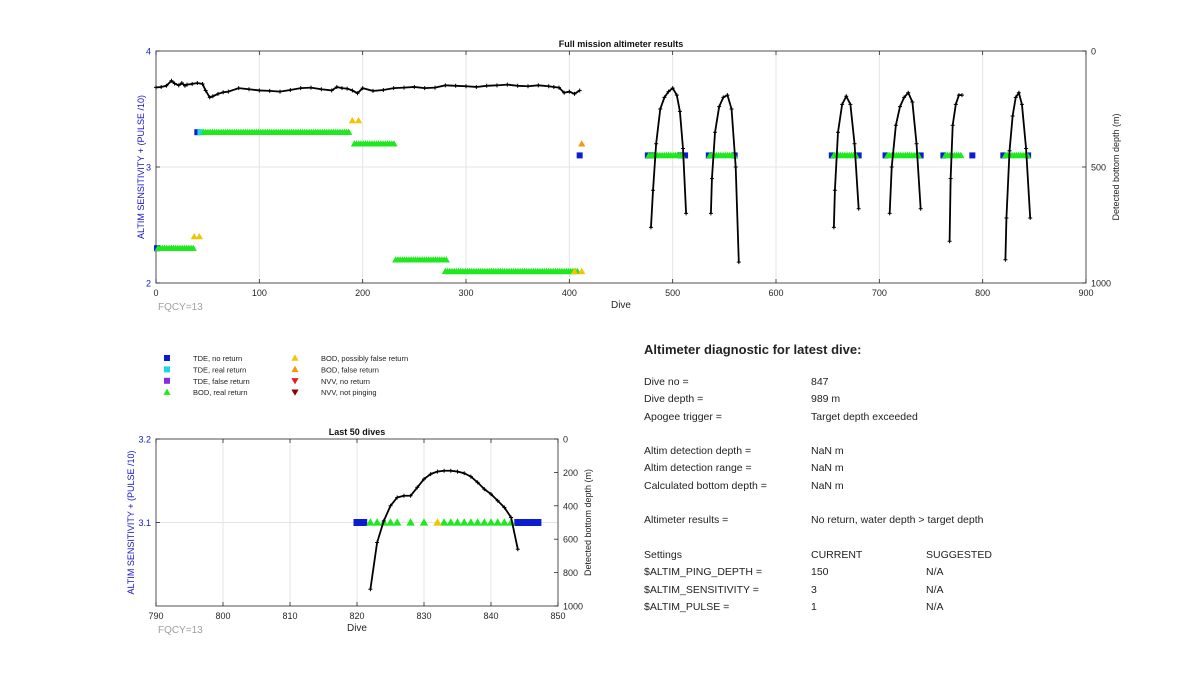 This screenshot has height=681, width=1200. Describe the element at coordinates (259, 293) in the screenshot. I see `x-tick-label: 100` at that location.